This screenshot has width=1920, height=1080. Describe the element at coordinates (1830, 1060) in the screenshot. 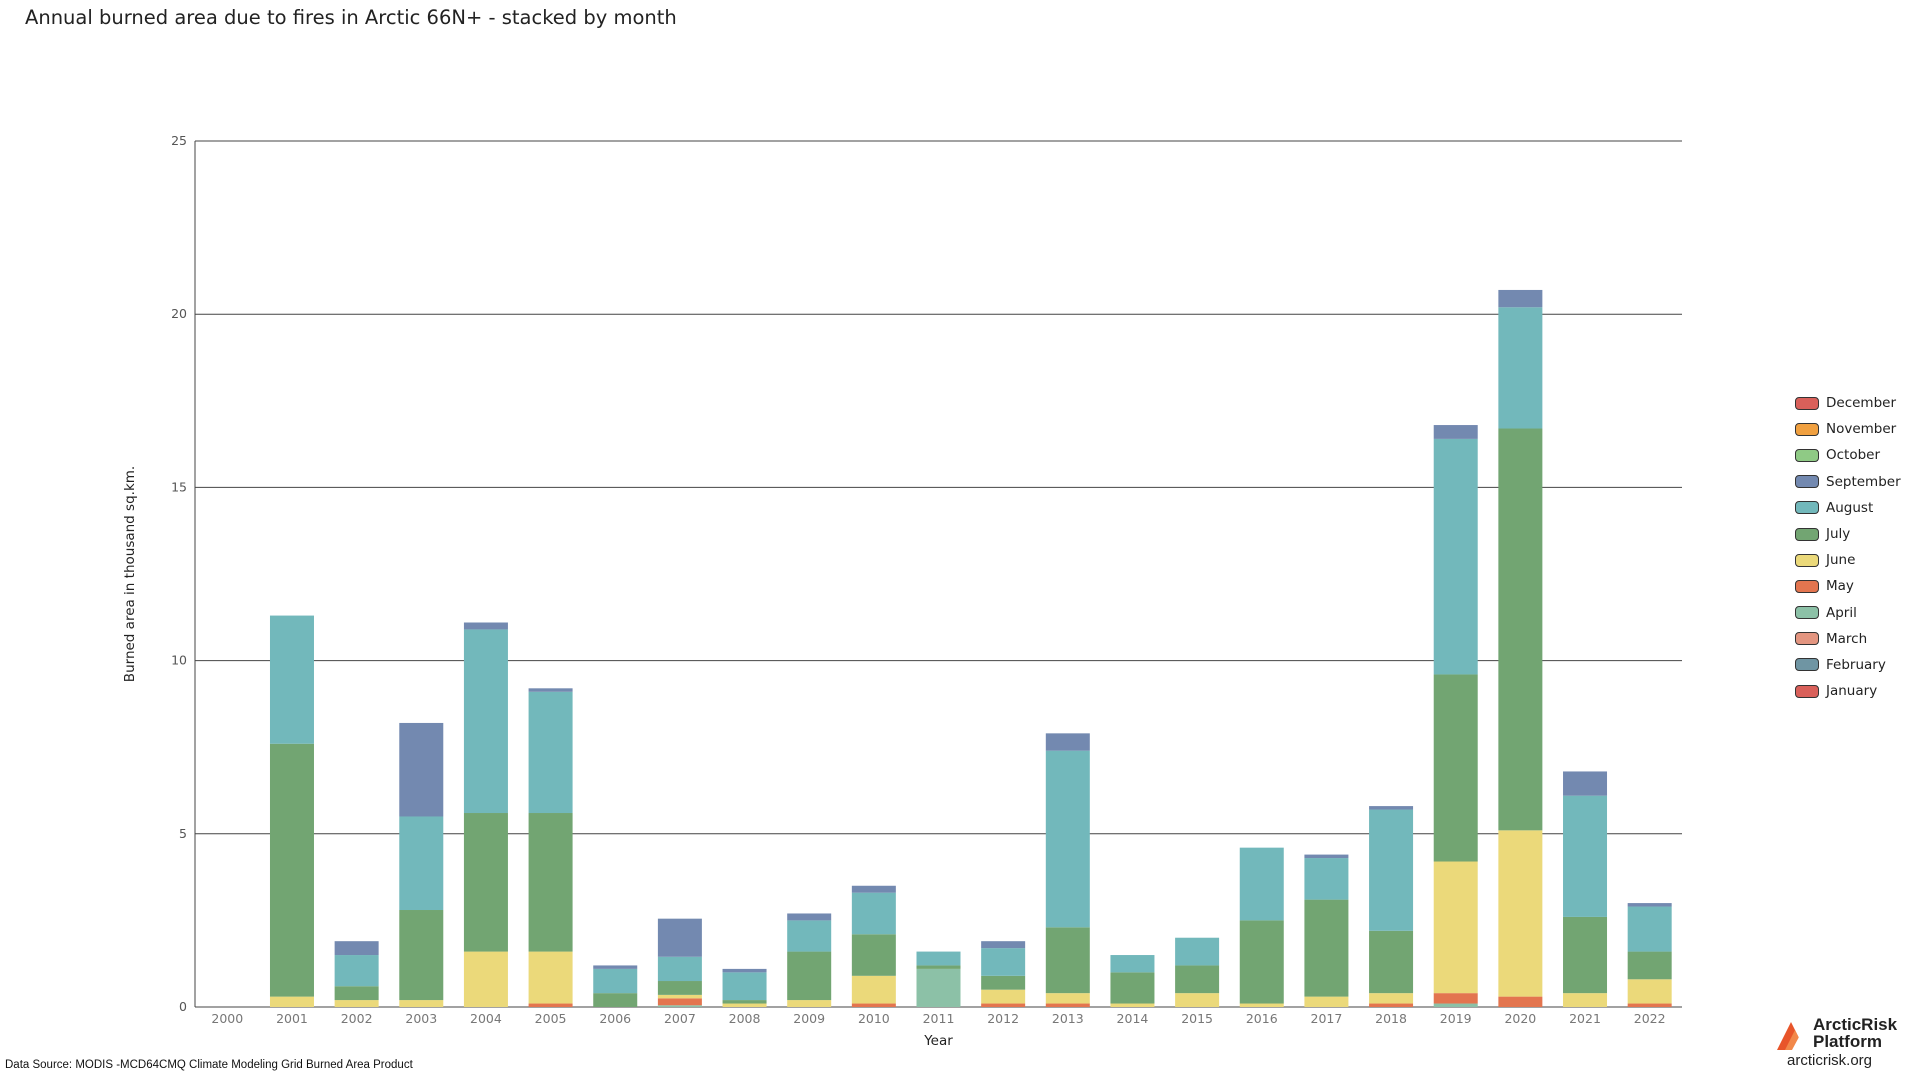

I see `logo-url: arcticrisk.org` at that location.